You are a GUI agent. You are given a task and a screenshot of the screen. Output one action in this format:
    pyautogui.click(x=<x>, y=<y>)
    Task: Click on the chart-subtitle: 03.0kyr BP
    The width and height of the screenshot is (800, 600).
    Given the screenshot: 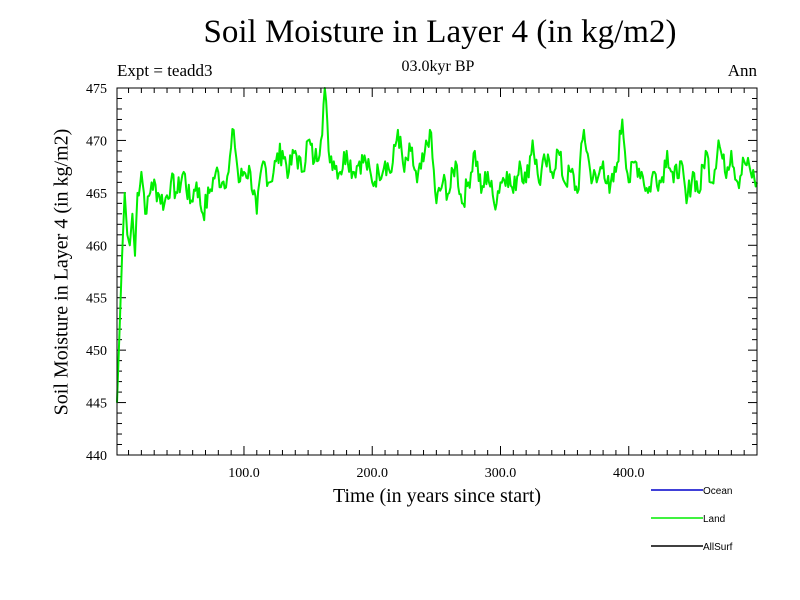 What is the action you would take?
    pyautogui.click(x=438, y=66)
    